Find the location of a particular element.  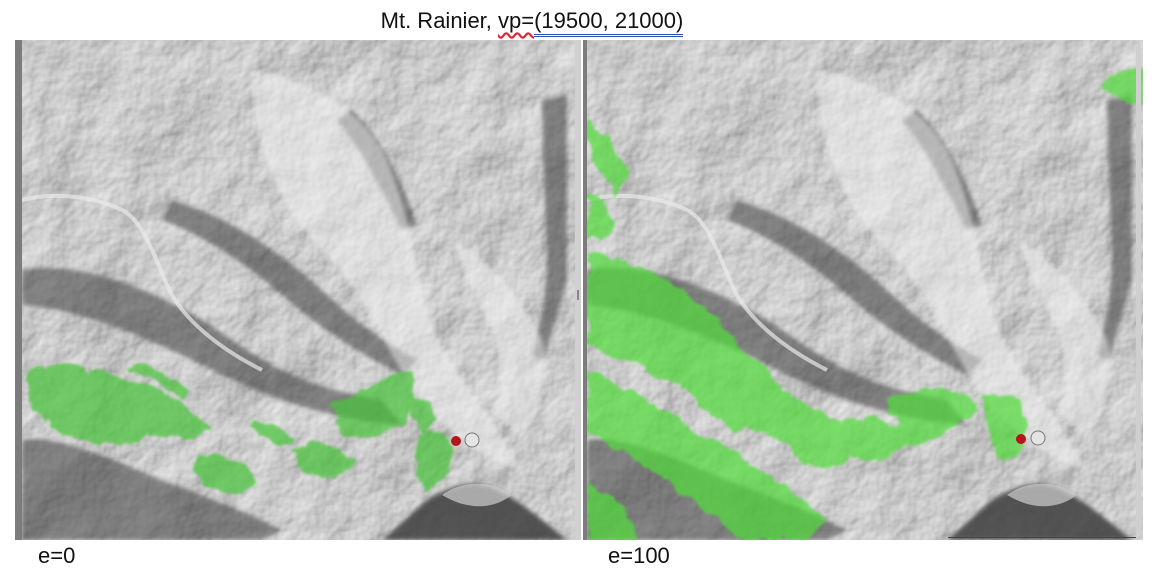

divider-handle is located at coordinates (578, 295).